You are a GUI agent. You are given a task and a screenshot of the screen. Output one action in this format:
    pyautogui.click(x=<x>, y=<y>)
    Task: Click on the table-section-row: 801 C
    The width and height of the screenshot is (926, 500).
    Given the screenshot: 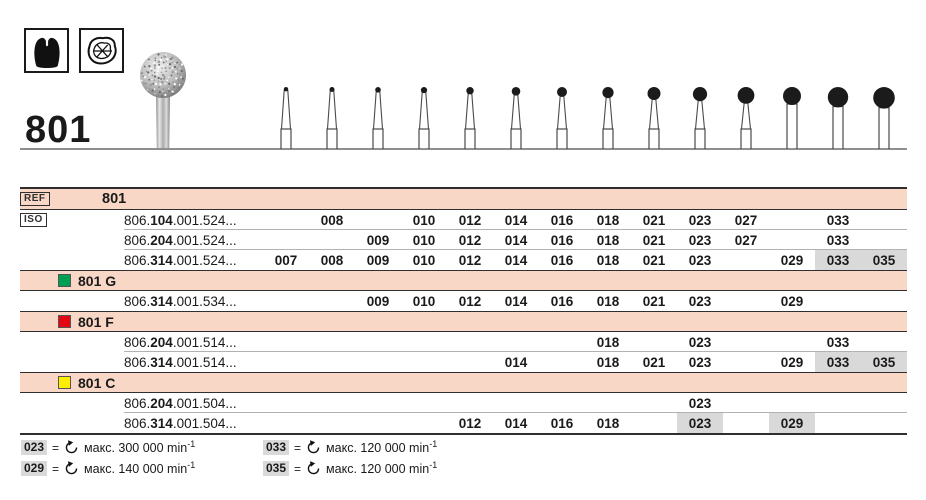 What is the action you would take?
    pyautogui.click(x=463, y=382)
    